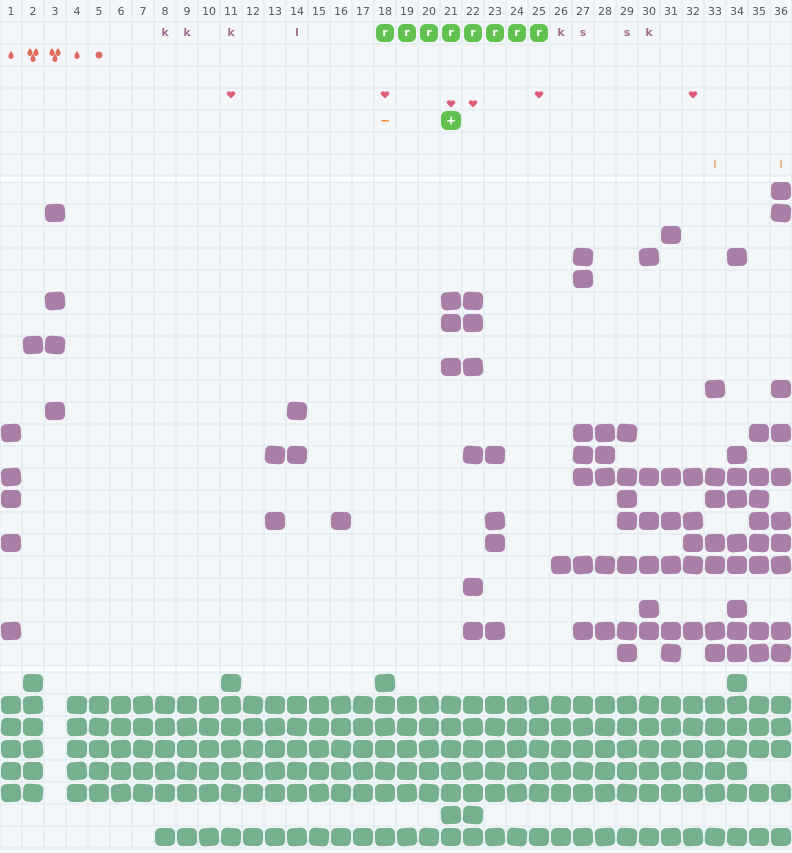 Image resolution: width=792 pixels, height=853 pixels. I want to click on column-number: 28, so click(605, 11).